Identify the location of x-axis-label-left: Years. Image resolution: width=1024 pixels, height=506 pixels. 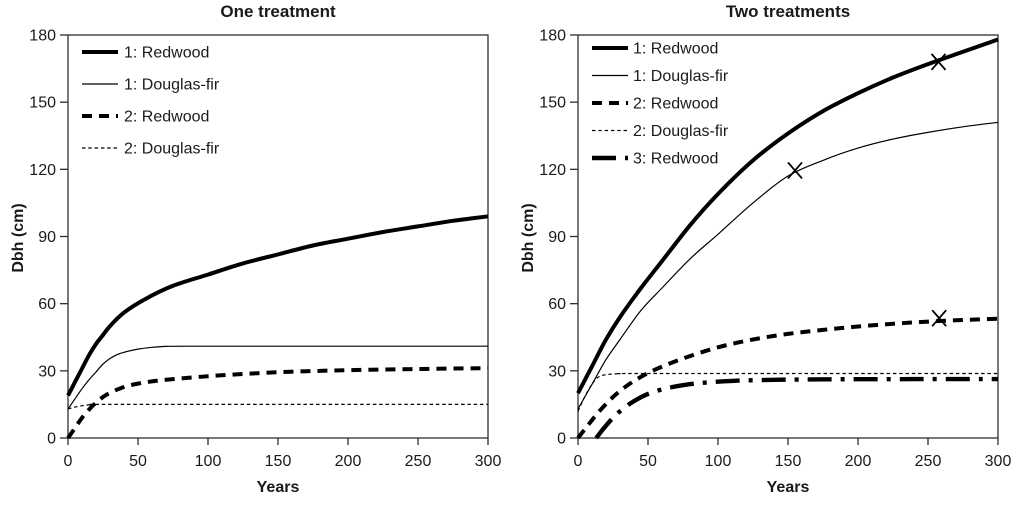
(278, 487).